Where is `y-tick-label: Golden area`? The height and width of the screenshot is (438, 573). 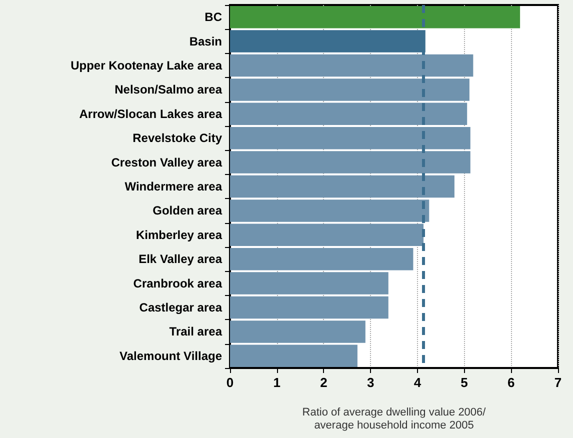 y-tick-label: Golden area is located at coordinates (187, 211).